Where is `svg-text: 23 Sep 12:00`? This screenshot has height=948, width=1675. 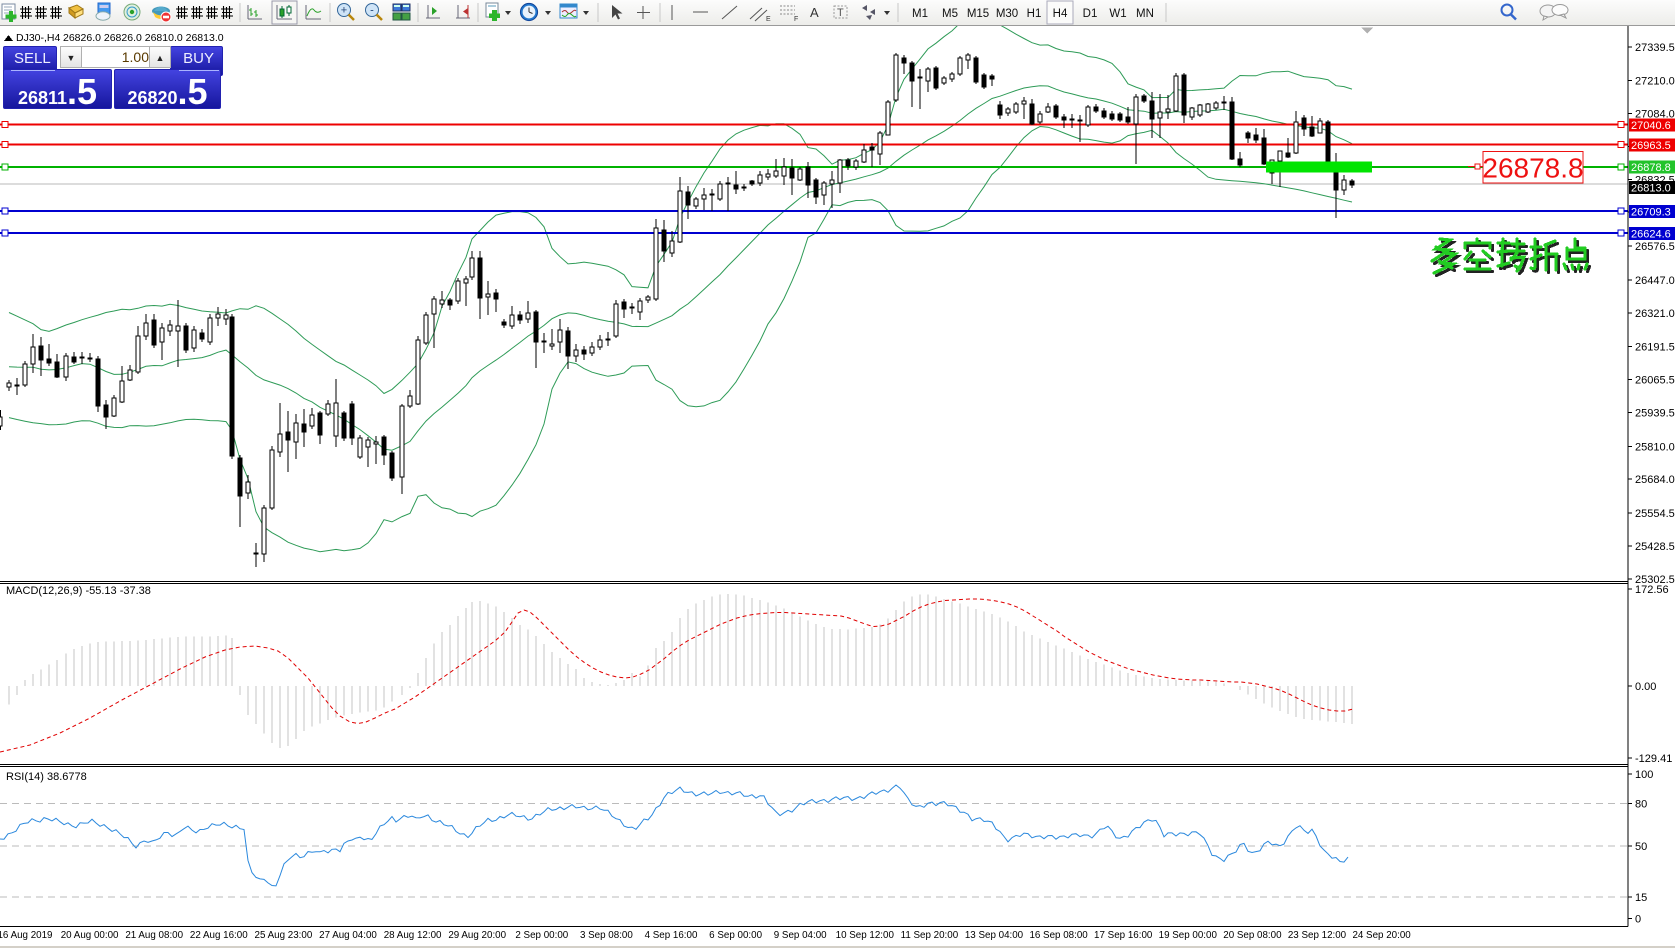 svg-text: 23 Sep 12:00 is located at coordinates (1317, 935).